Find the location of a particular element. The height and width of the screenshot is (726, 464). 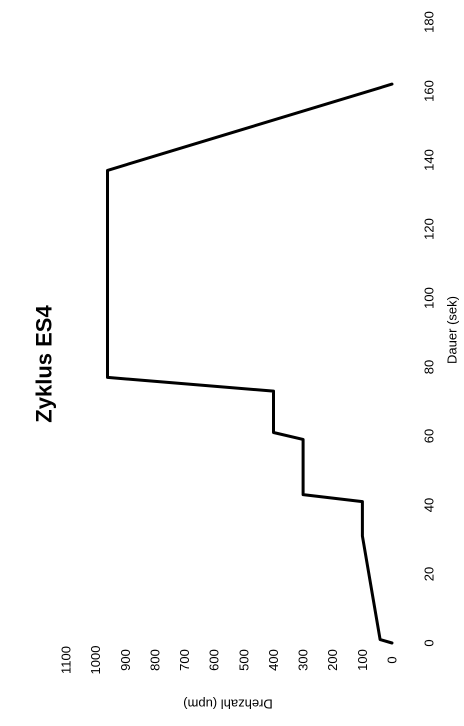

y-tick-label: 1100 is located at coordinates (66, 660).